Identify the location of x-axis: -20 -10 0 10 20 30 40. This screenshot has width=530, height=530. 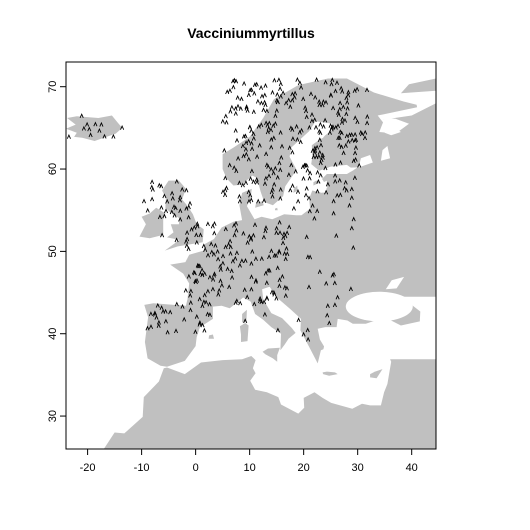
(249, 461).